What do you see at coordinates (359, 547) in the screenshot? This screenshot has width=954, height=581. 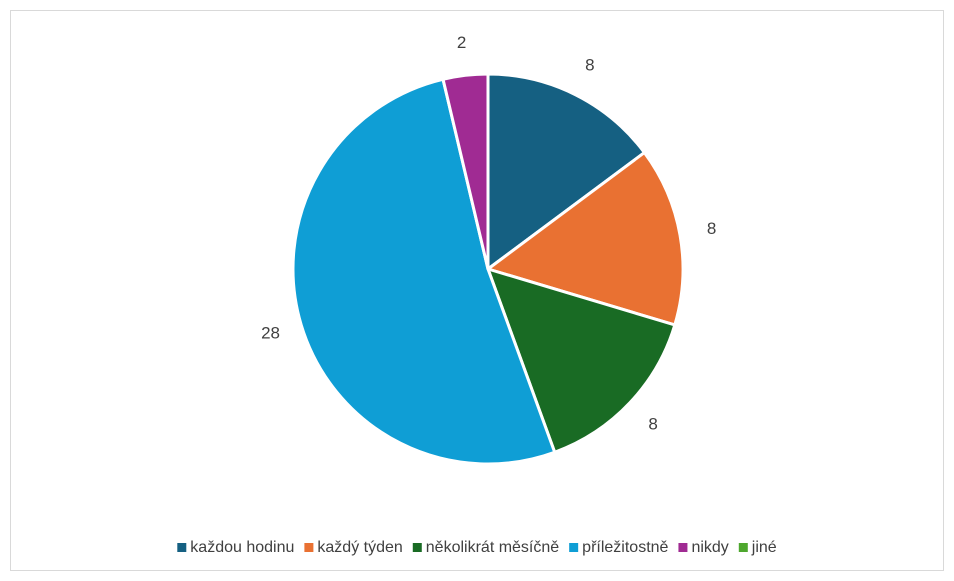 I see `legend-label: každý týden` at bounding box center [359, 547].